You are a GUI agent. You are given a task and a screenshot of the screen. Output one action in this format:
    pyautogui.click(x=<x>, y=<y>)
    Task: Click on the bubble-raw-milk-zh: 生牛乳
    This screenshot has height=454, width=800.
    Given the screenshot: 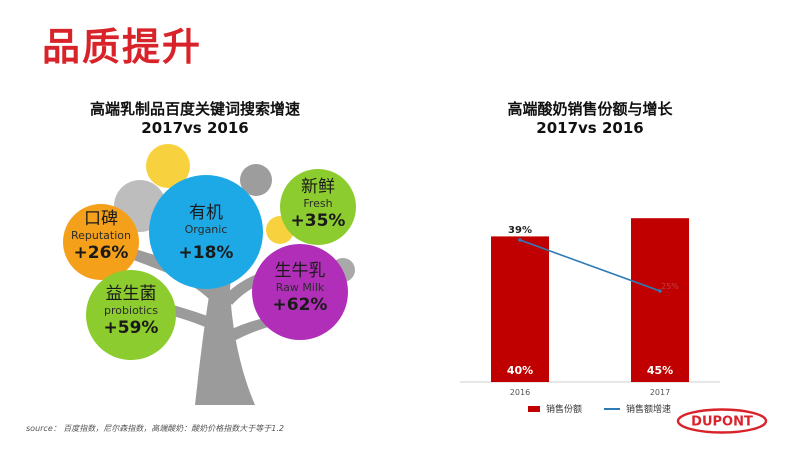 What is the action you would take?
    pyautogui.click(x=300, y=271)
    